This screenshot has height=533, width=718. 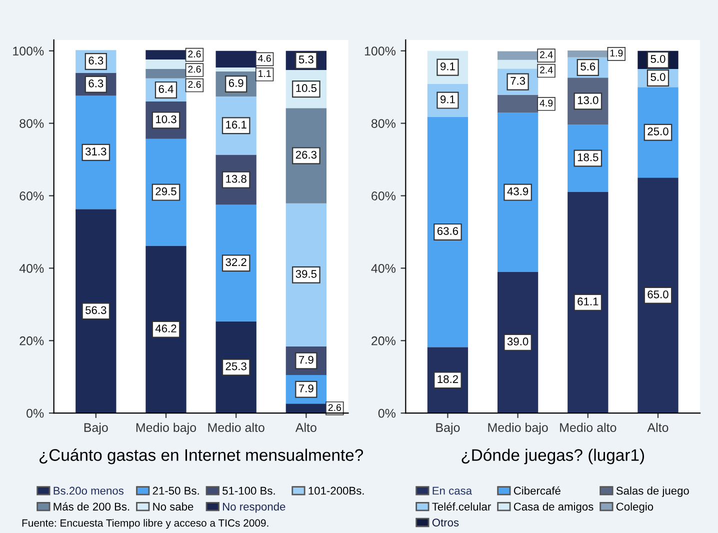 I want to click on legend-label: 51-100 Bs., so click(x=248, y=490).